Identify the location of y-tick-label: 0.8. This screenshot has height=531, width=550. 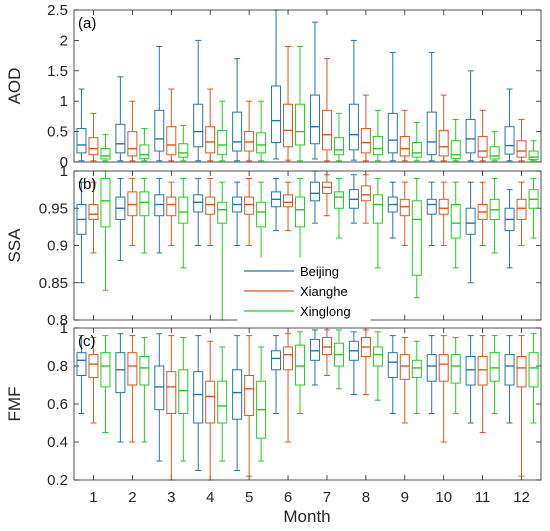
(57, 366).